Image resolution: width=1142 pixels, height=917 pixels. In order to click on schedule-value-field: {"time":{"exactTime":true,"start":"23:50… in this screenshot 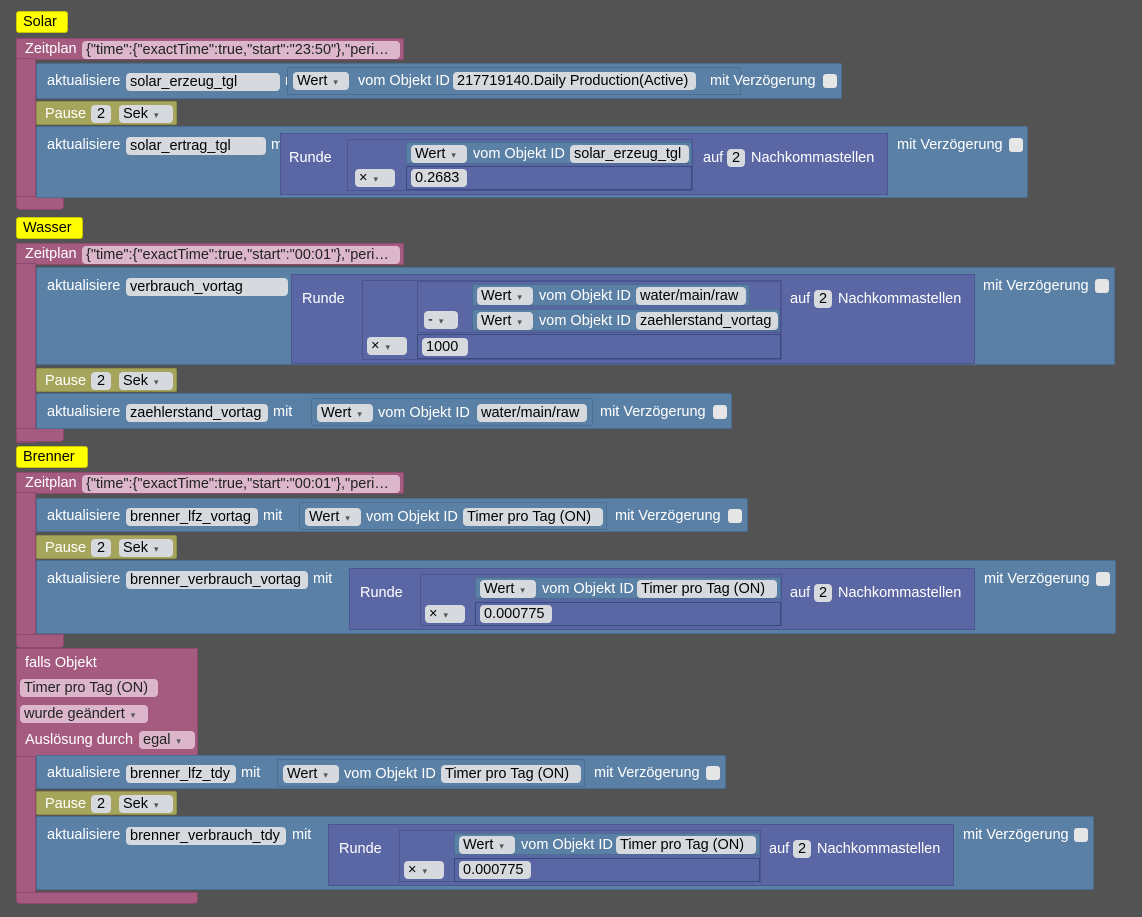, I will do `click(241, 50)`.